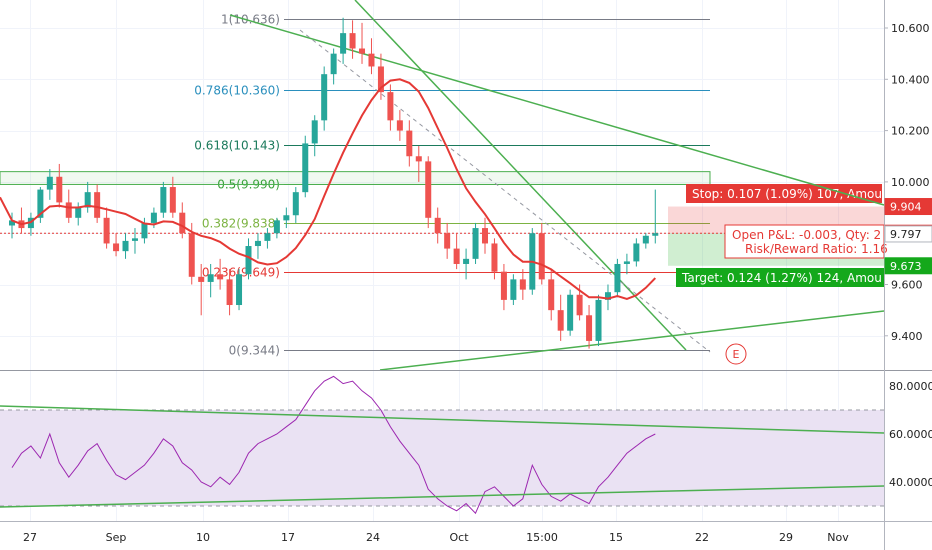 The width and height of the screenshot is (932, 550). I want to click on event-marker-label: E, so click(736, 354).